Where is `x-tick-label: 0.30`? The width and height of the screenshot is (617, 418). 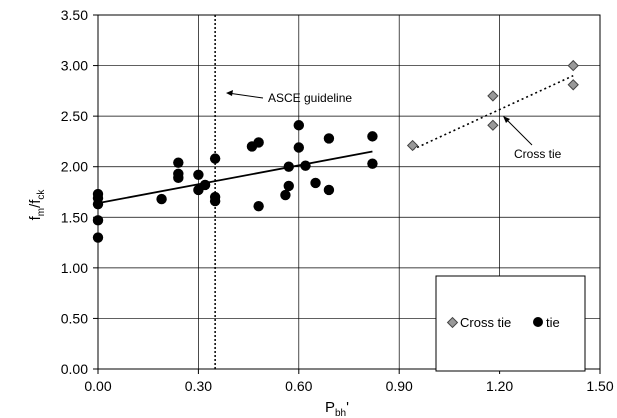
x-tick-label: 0.30 is located at coordinates (198, 386).